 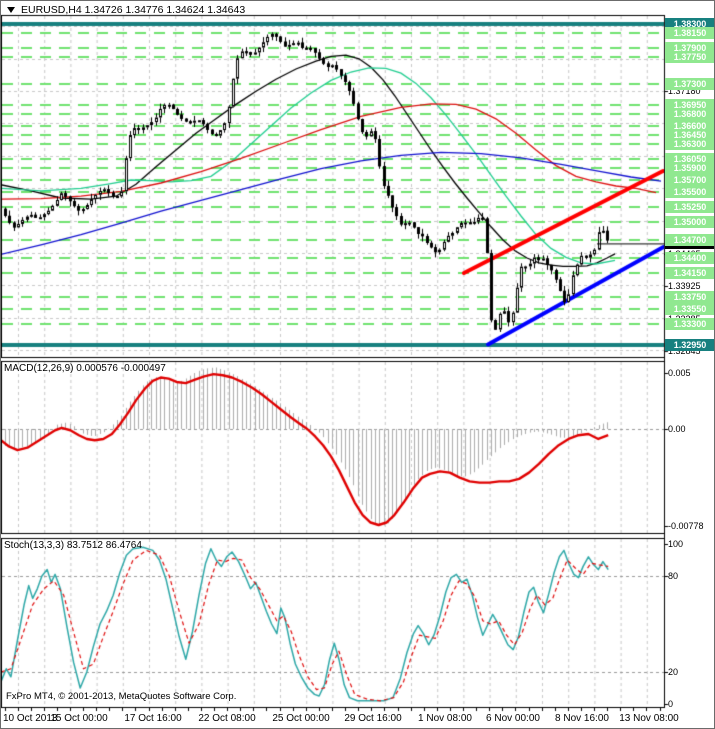 What do you see at coordinates (689, 84) in the screenshot?
I see `price-level-badge: 1.37300` at bounding box center [689, 84].